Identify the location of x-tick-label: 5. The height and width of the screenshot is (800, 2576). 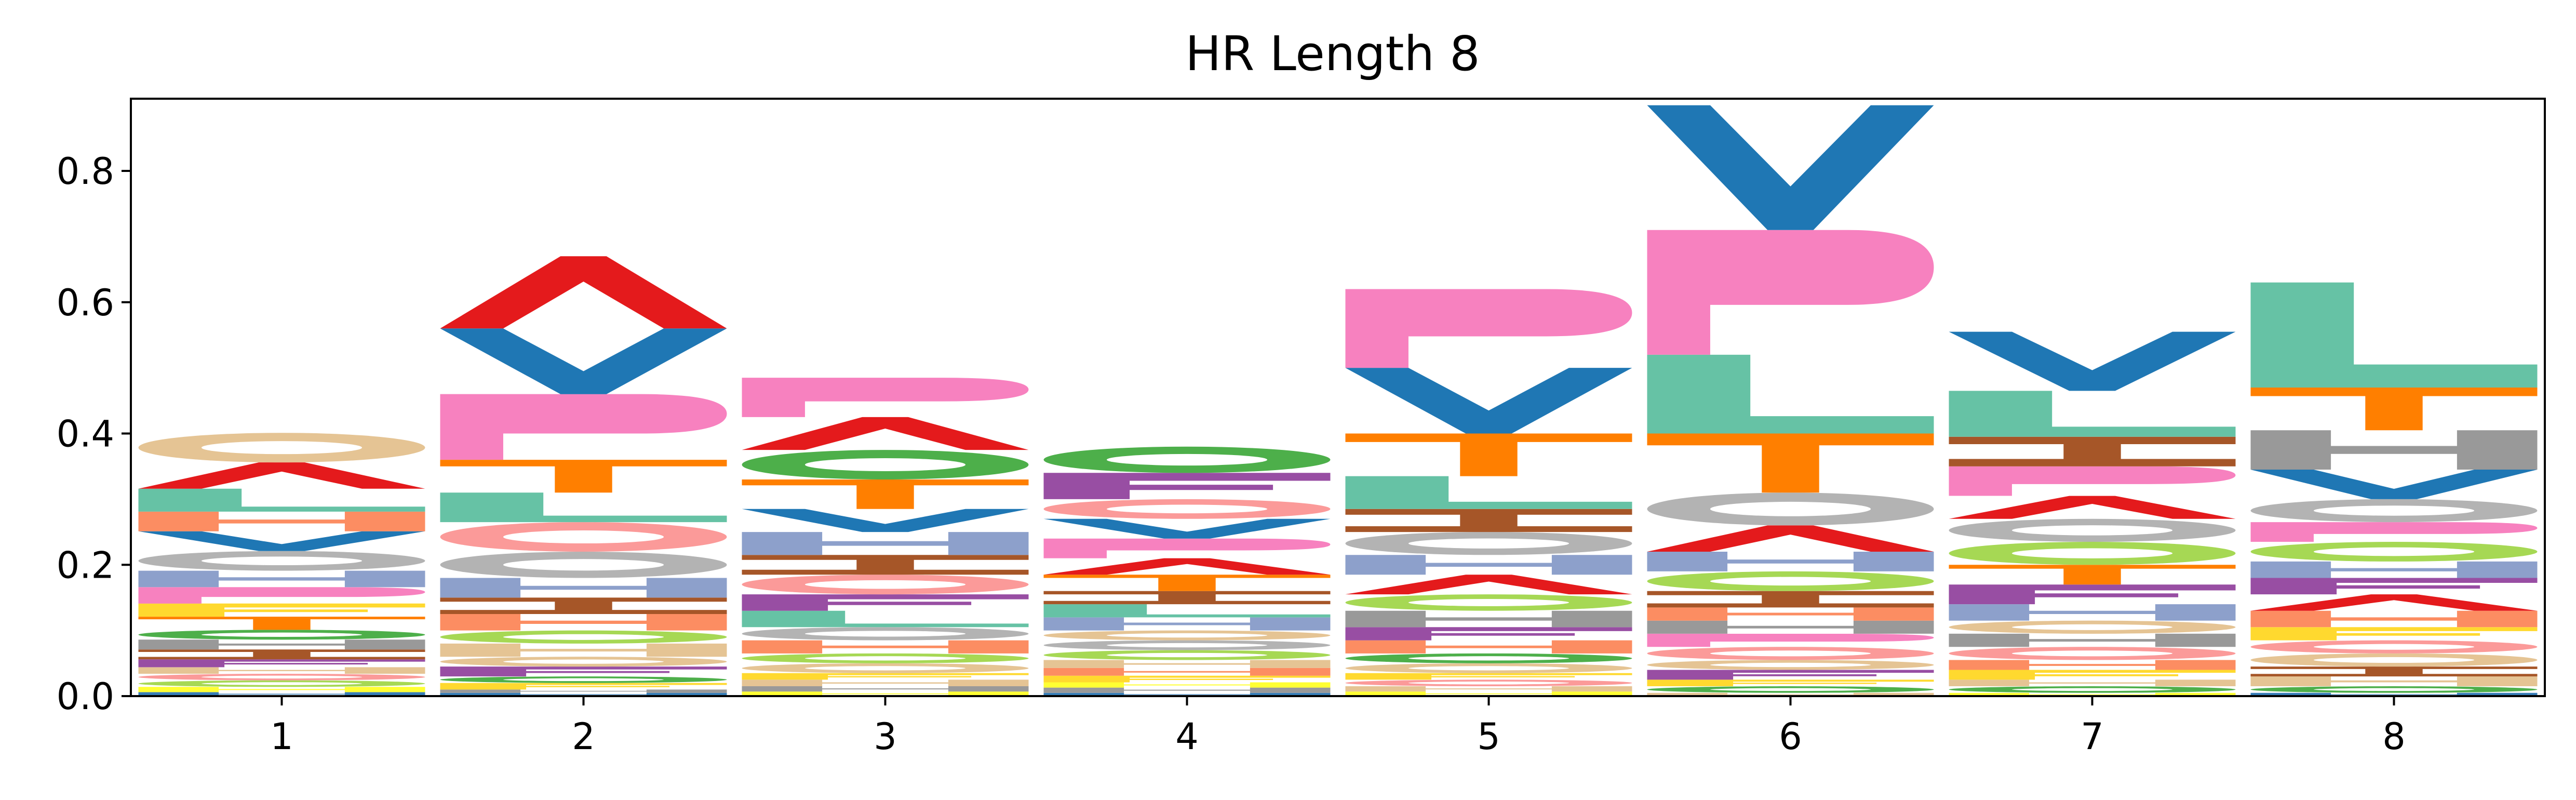
(1489, 736).